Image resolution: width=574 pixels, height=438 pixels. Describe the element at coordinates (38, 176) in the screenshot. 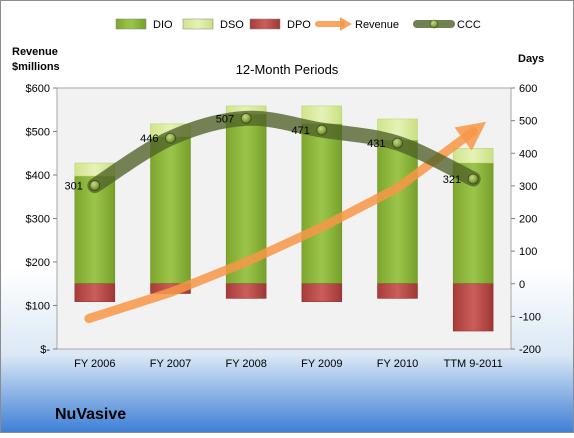

I see `left-axis-tick-label: $400` at that location.